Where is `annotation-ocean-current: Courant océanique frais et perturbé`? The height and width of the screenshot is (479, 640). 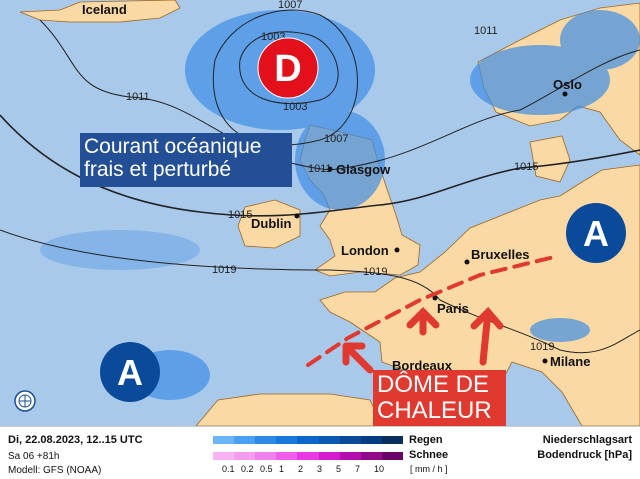
annotation-ocean-current: Courant océanique frais et perturbé is located at coordinates (186, 160).